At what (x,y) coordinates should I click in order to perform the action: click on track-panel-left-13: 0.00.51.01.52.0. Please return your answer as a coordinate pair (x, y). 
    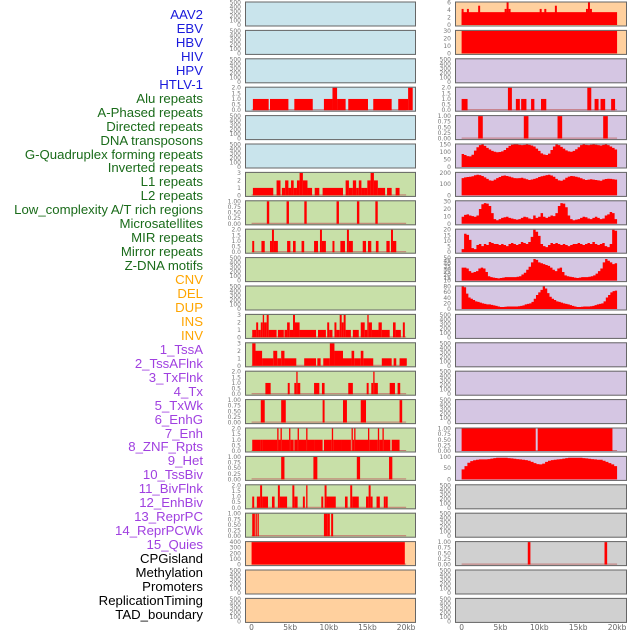
    Looking at the image, I should click on (323, 383).